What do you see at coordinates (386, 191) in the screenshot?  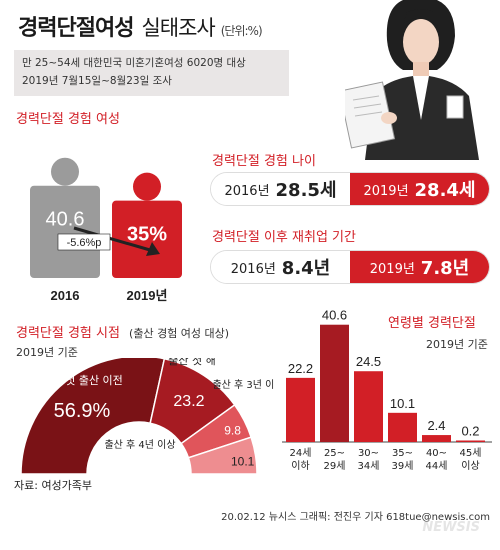 I see `age-2019-year: 2019년` at bounding box center [386, 191].